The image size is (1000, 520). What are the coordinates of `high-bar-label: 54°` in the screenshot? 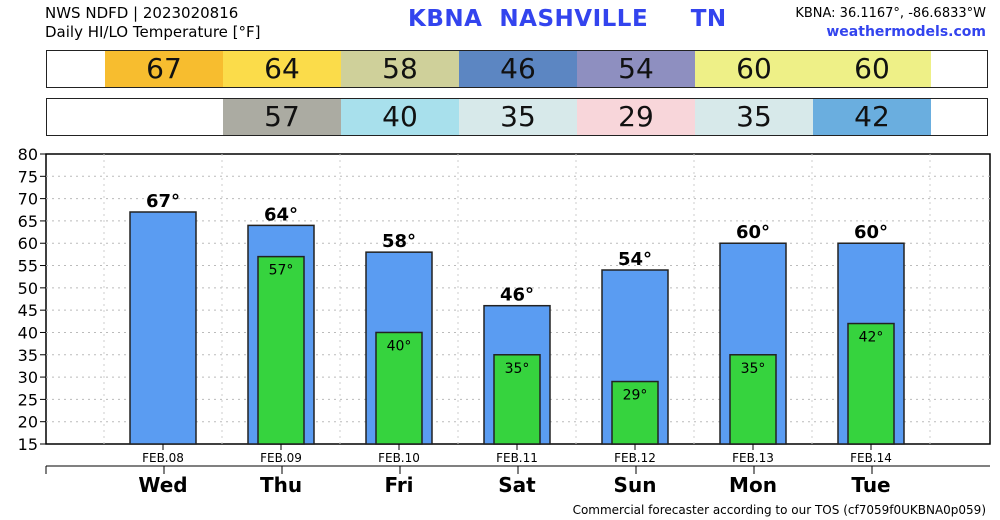 It's located at (635, 259).